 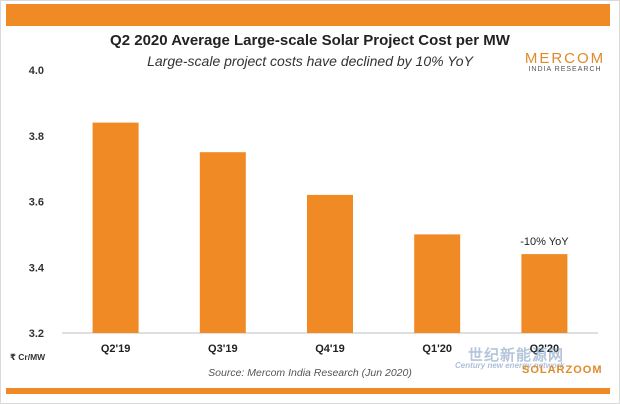 I want to click on mercom-logo: MERCOM INDIA RESEARCH, so click(x=565, y=61).